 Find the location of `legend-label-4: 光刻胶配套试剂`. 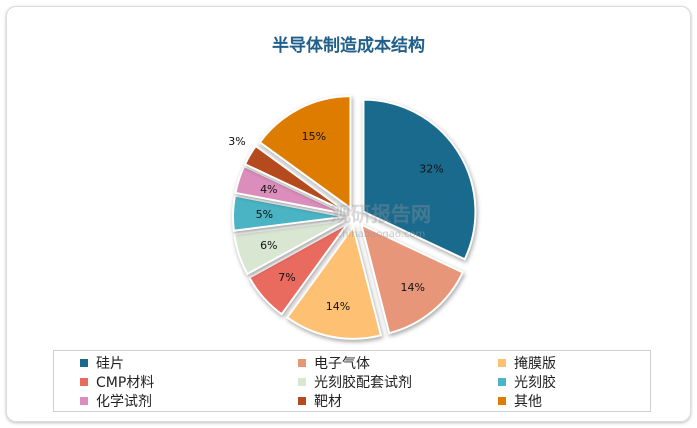

legend-label-4: 光刻胶配套试剂 is located at coordinates (363, 382).